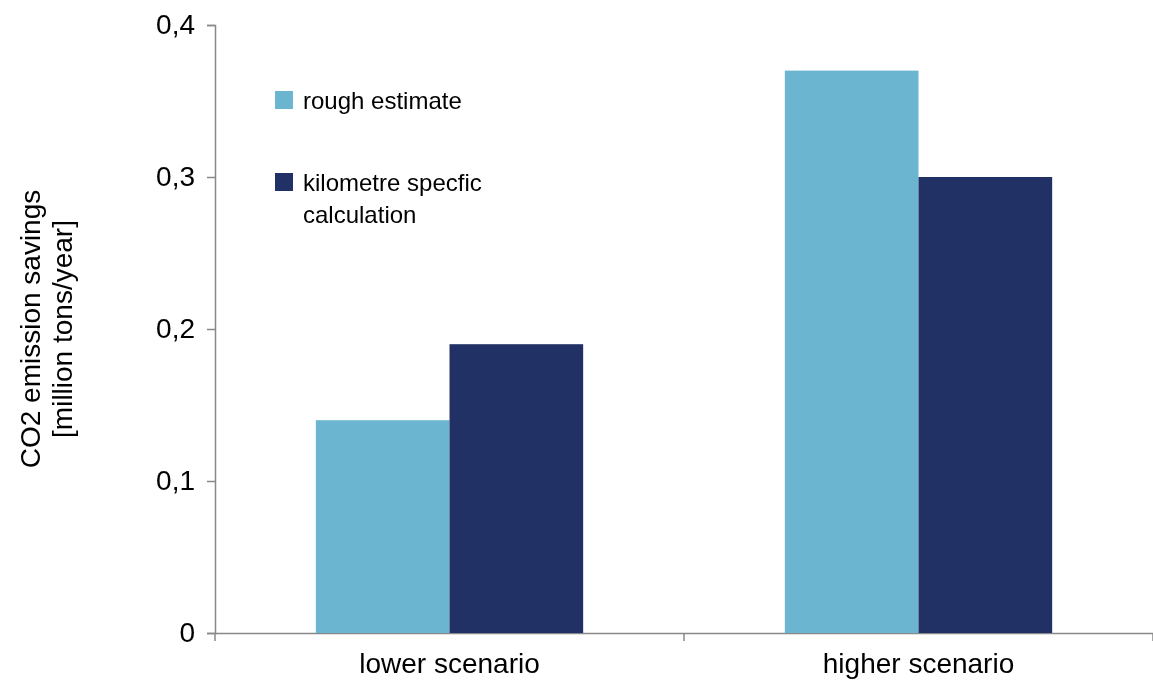 The width and height of the screenshot is (1153, 698). Describe the element at coordinates (46, 329) in the screenshot. I see `y-axis-title: CO2 emission savings [million tons/year]` at that location.